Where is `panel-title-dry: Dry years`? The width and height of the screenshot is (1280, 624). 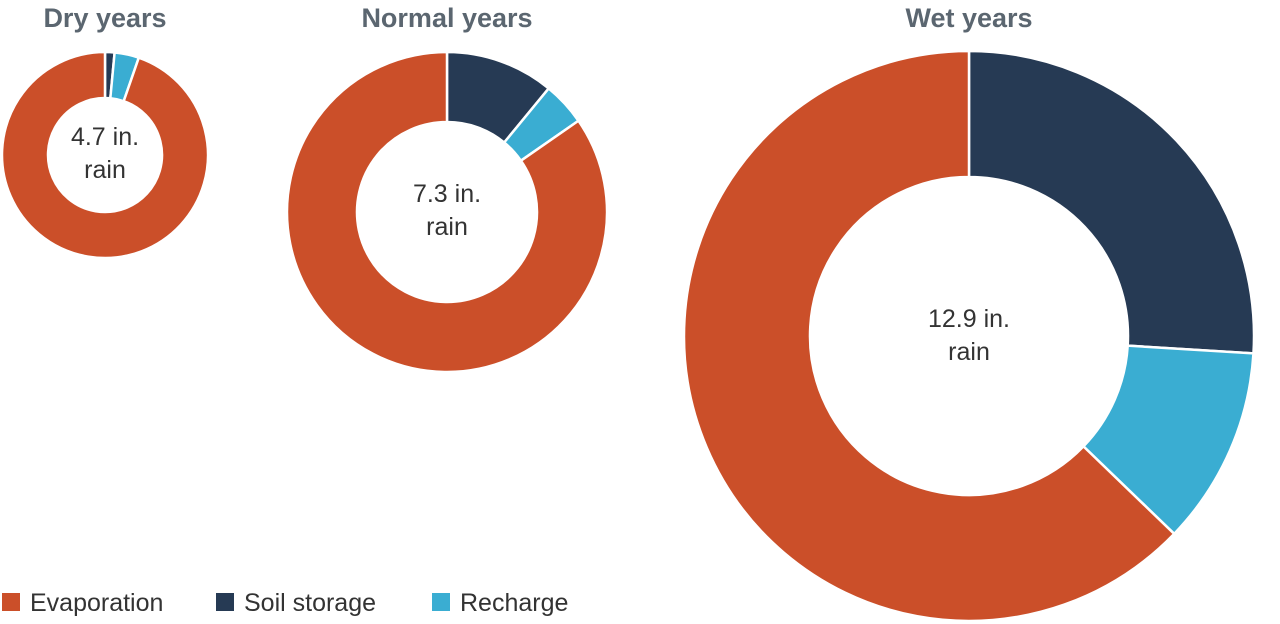 panel-title-dry: Dry years is located at coordinates (104, 18).